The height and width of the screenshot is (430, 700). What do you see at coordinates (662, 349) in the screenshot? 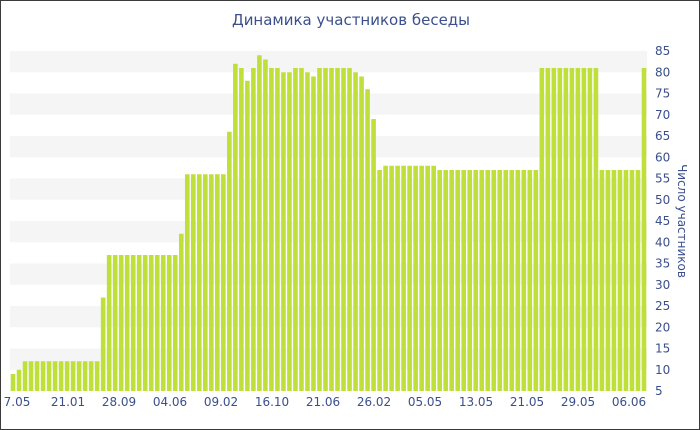
I see `y-tick-label: 15` at bounding box center [662, 349].